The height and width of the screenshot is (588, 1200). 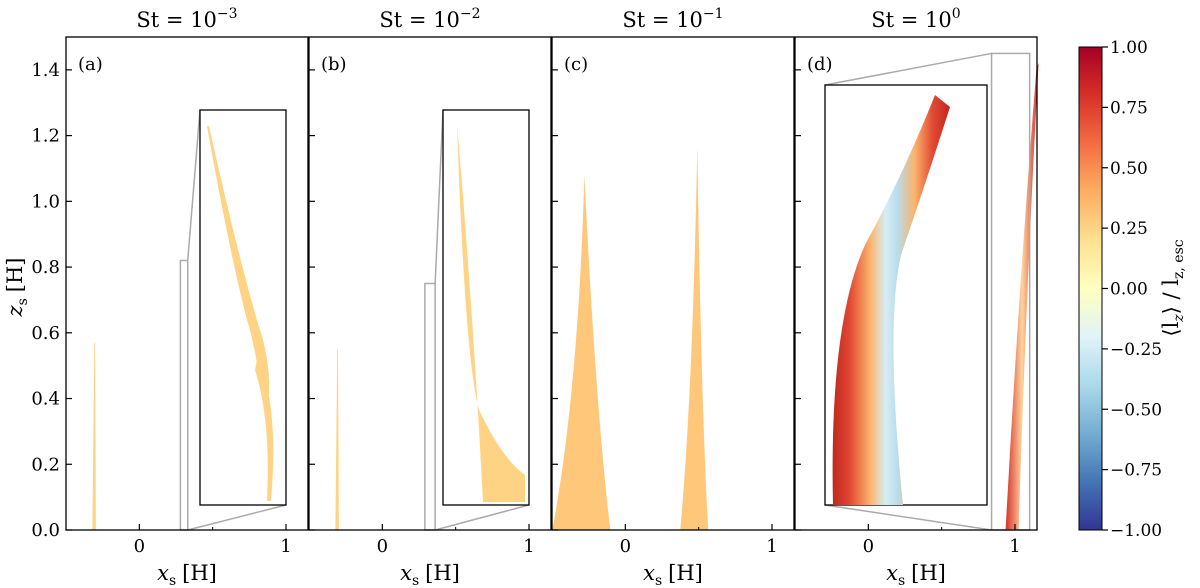 What do you see at coordinates (45, 530) in the screenshot?
I see `y-tick-label: 0.0` at bounding box center [45, 530].